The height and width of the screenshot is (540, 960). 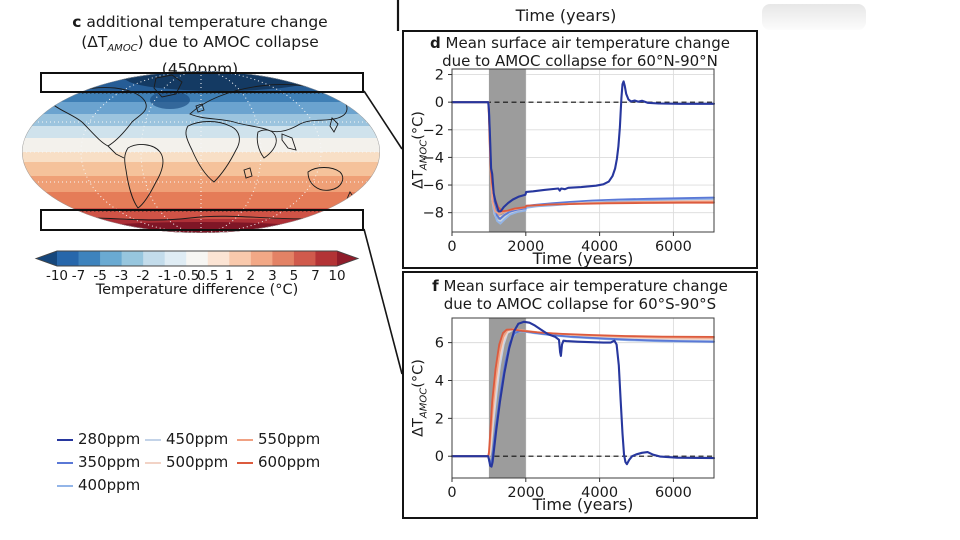 I want to click on panel-f-title-line2: due to AMOC collapse for 60°S-90°S, so click(x=580, y=304).